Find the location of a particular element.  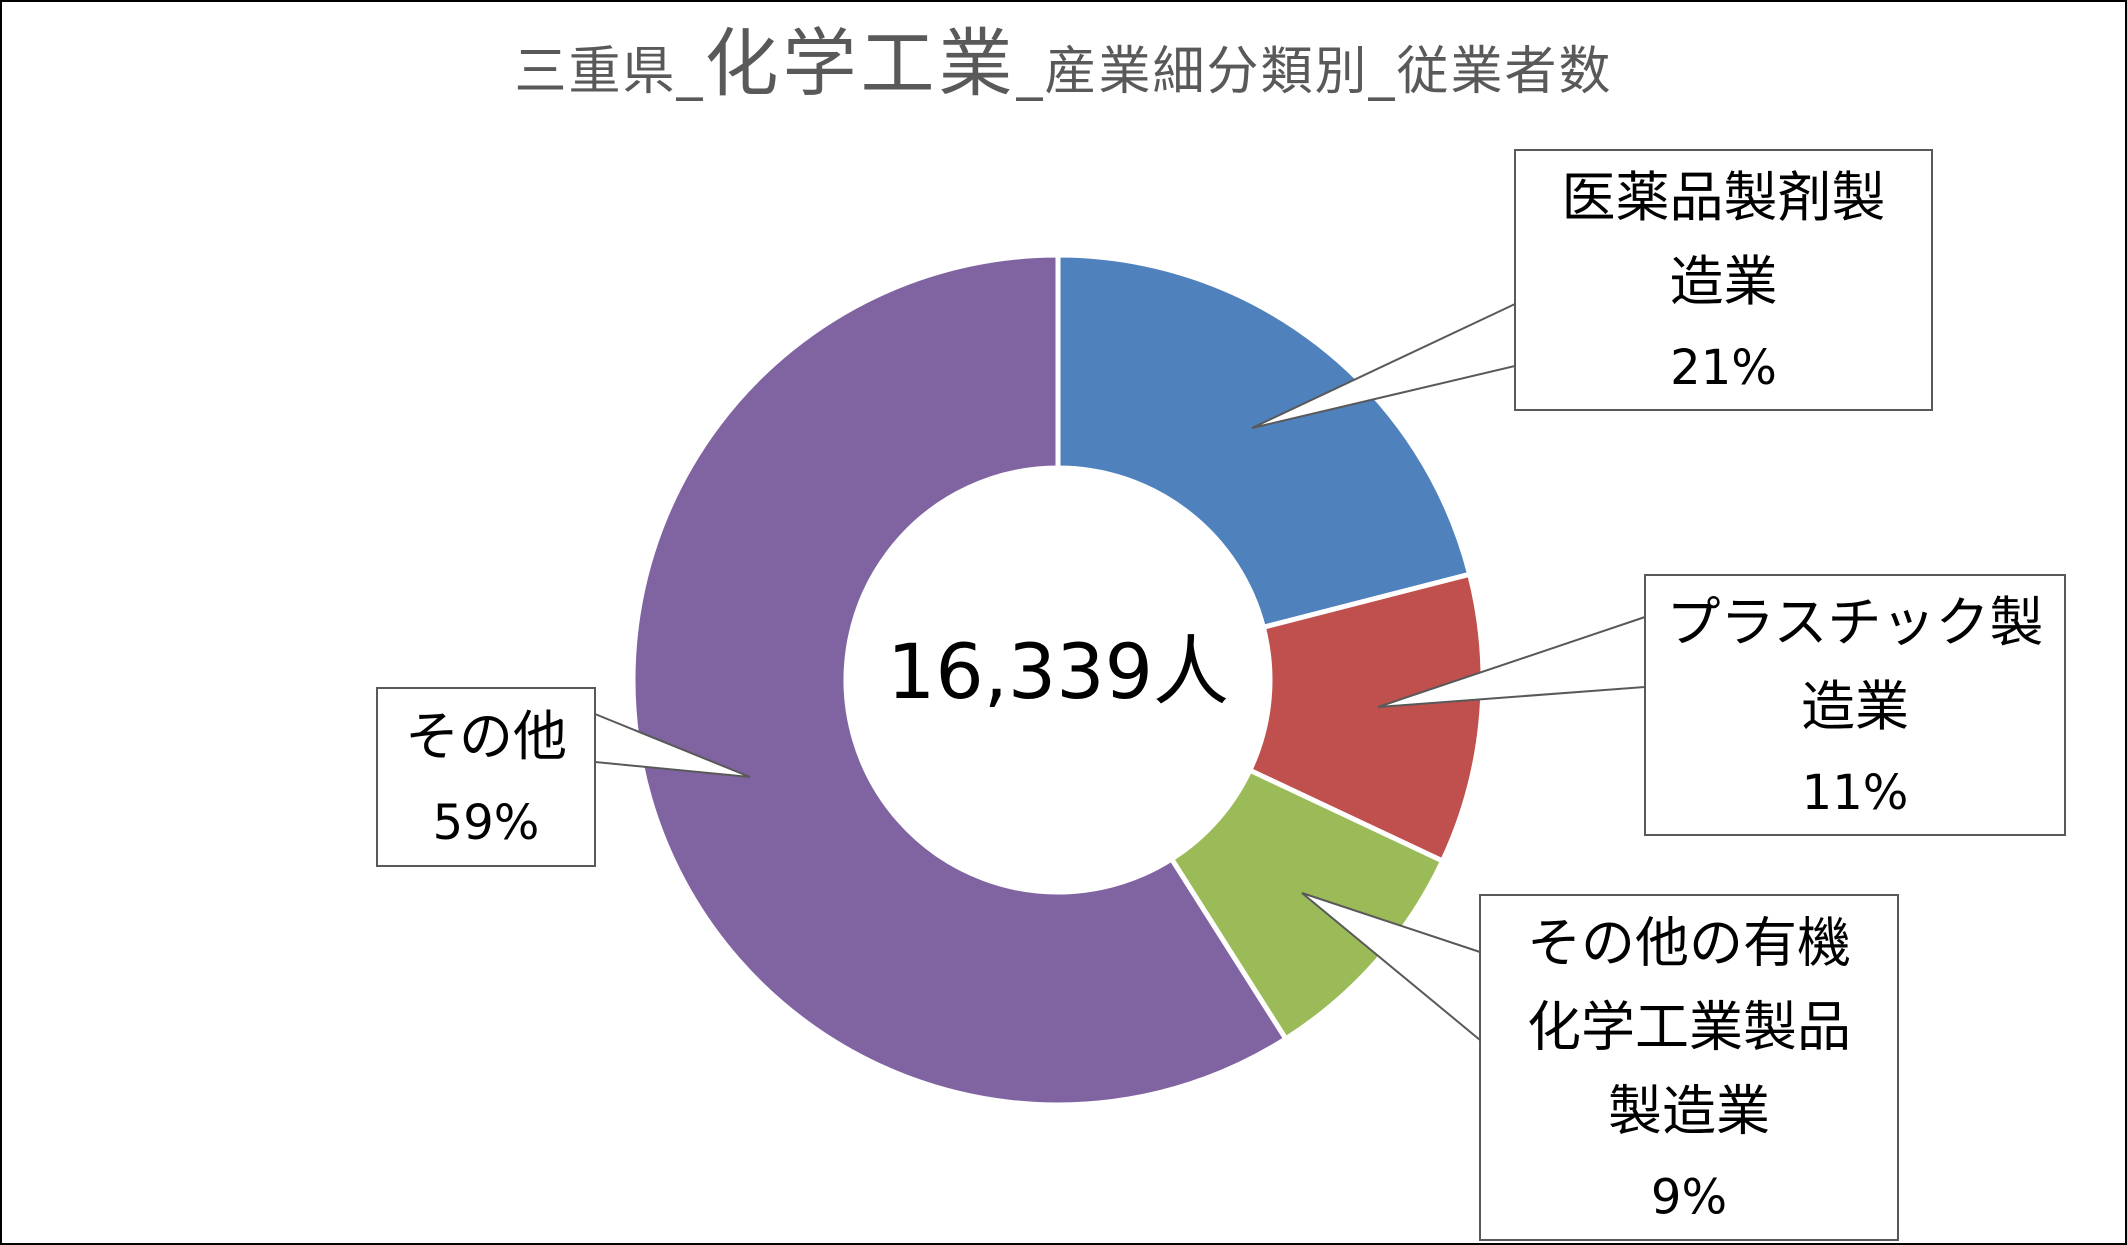

slice-percent-2: 9% is located at coordinates (1689, 1198).